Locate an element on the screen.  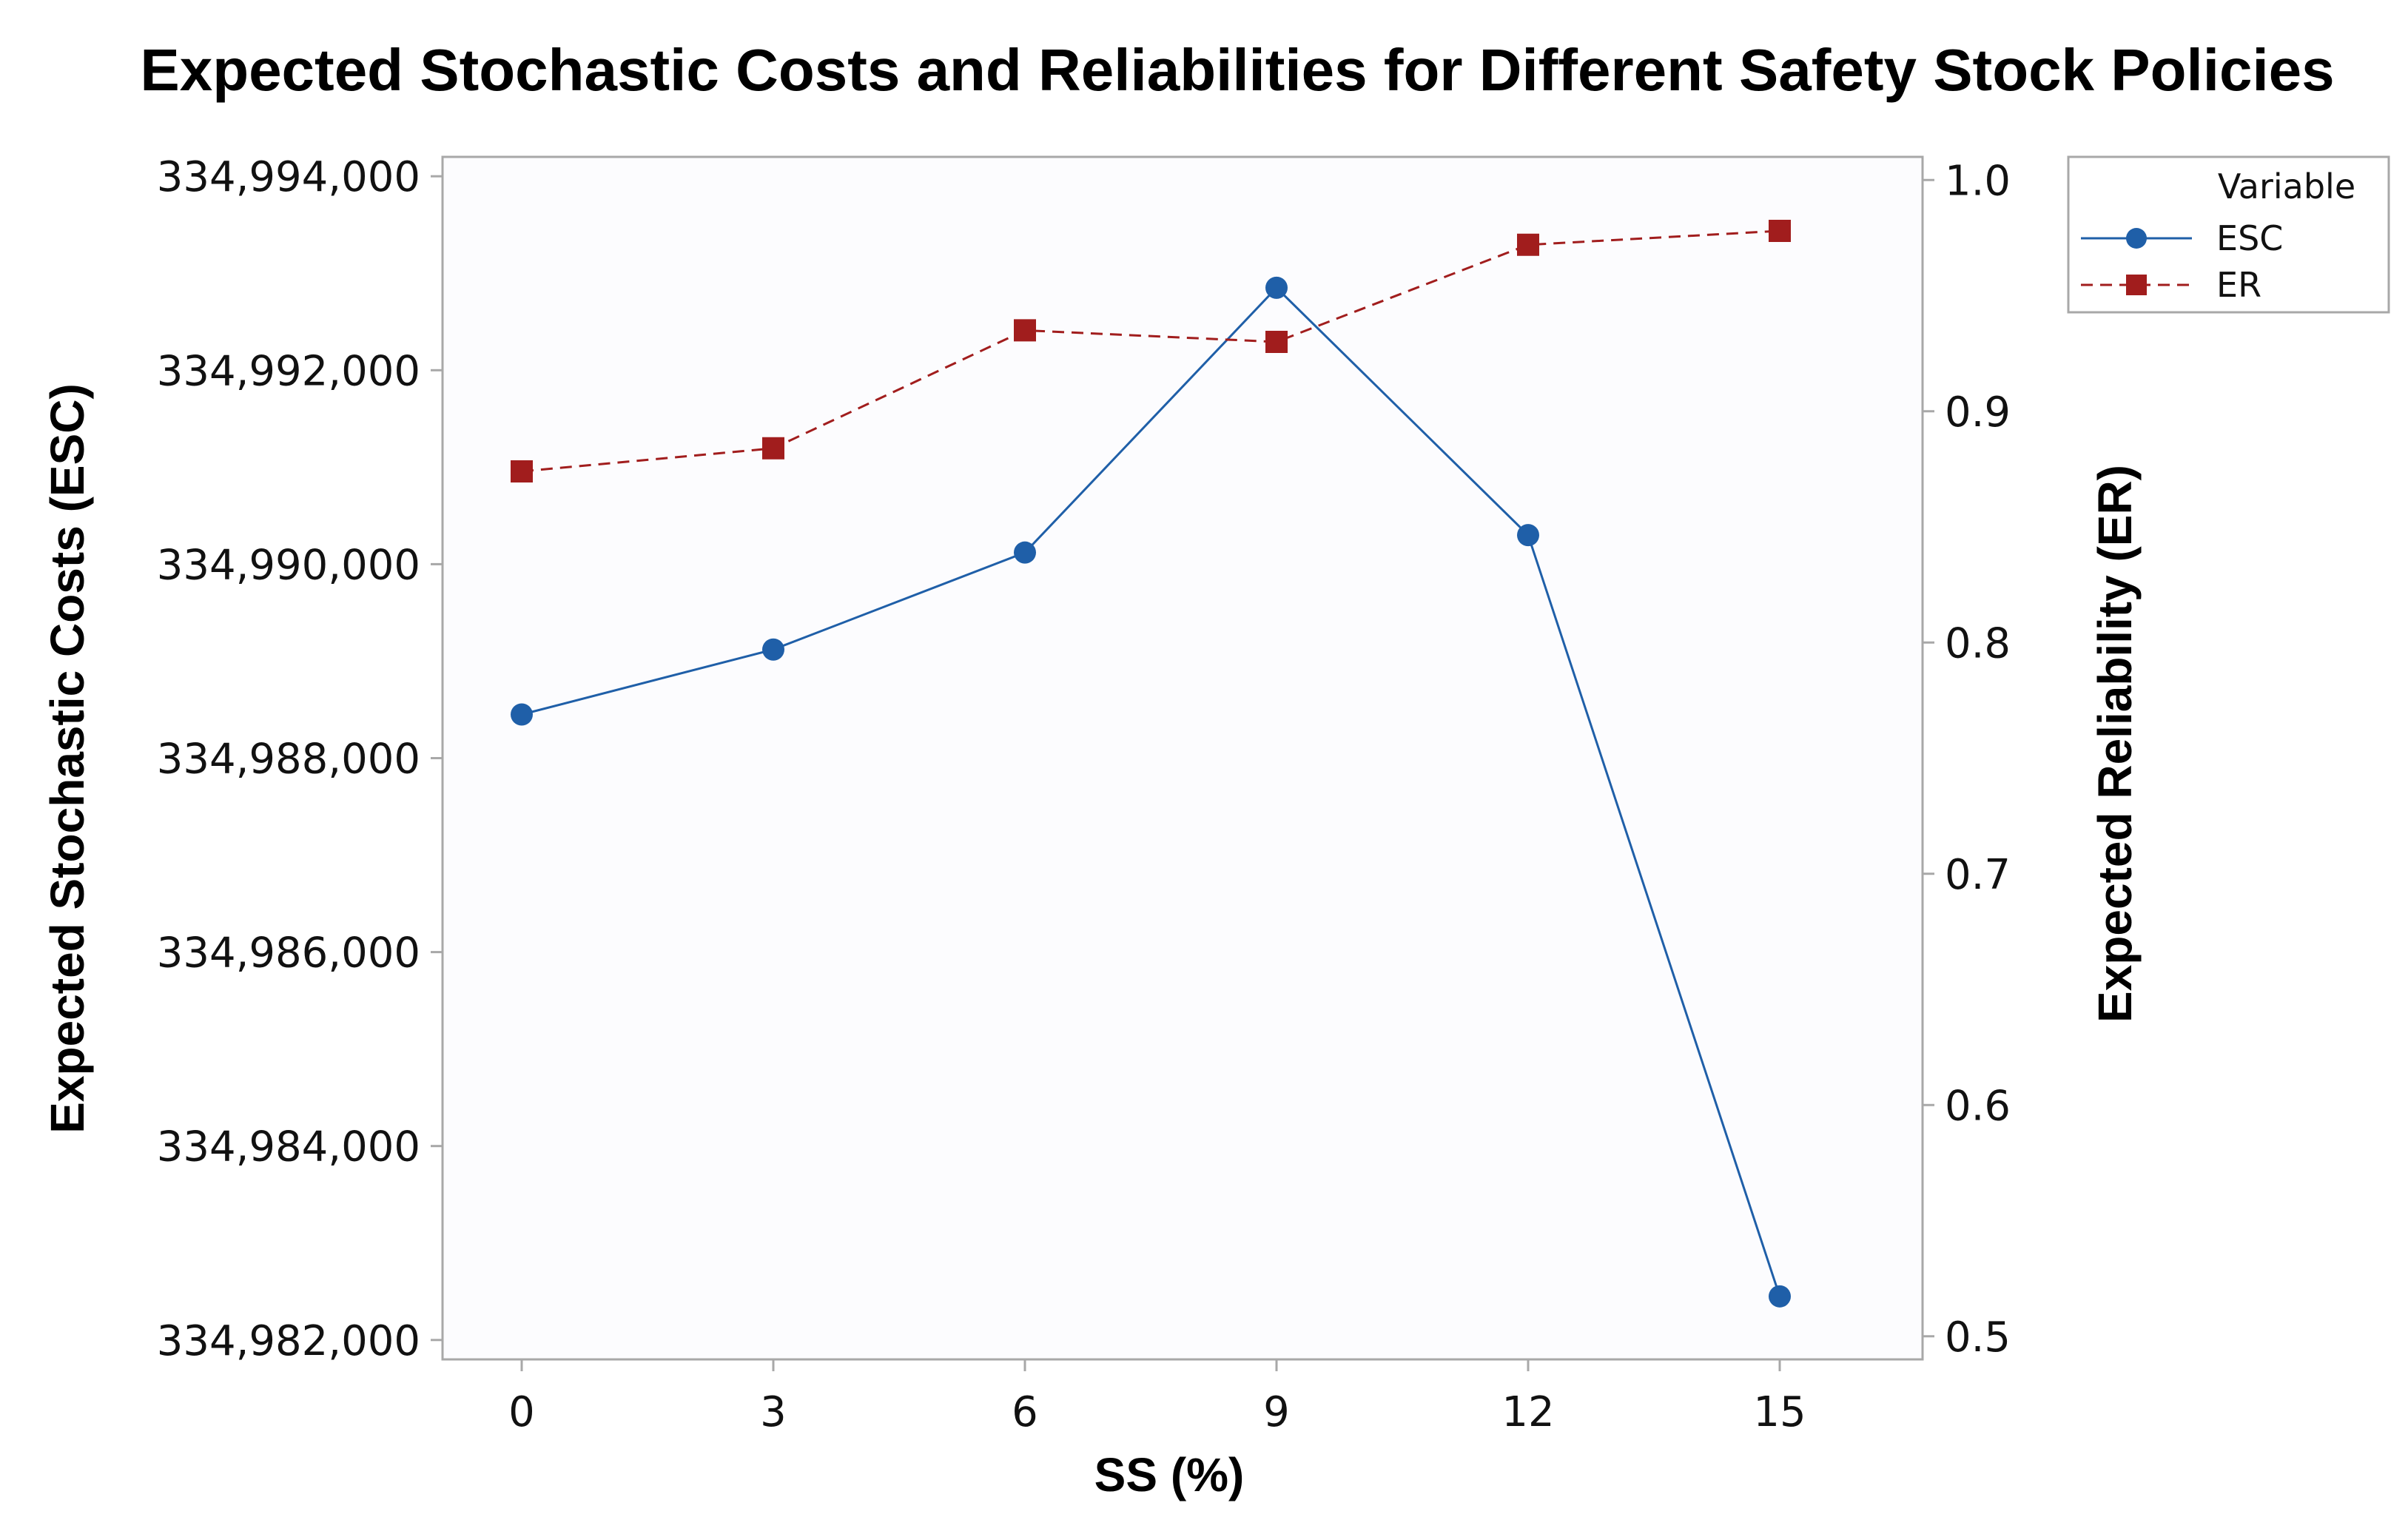
x-tick-label: 9 is located at coordinates (1276, 1412).